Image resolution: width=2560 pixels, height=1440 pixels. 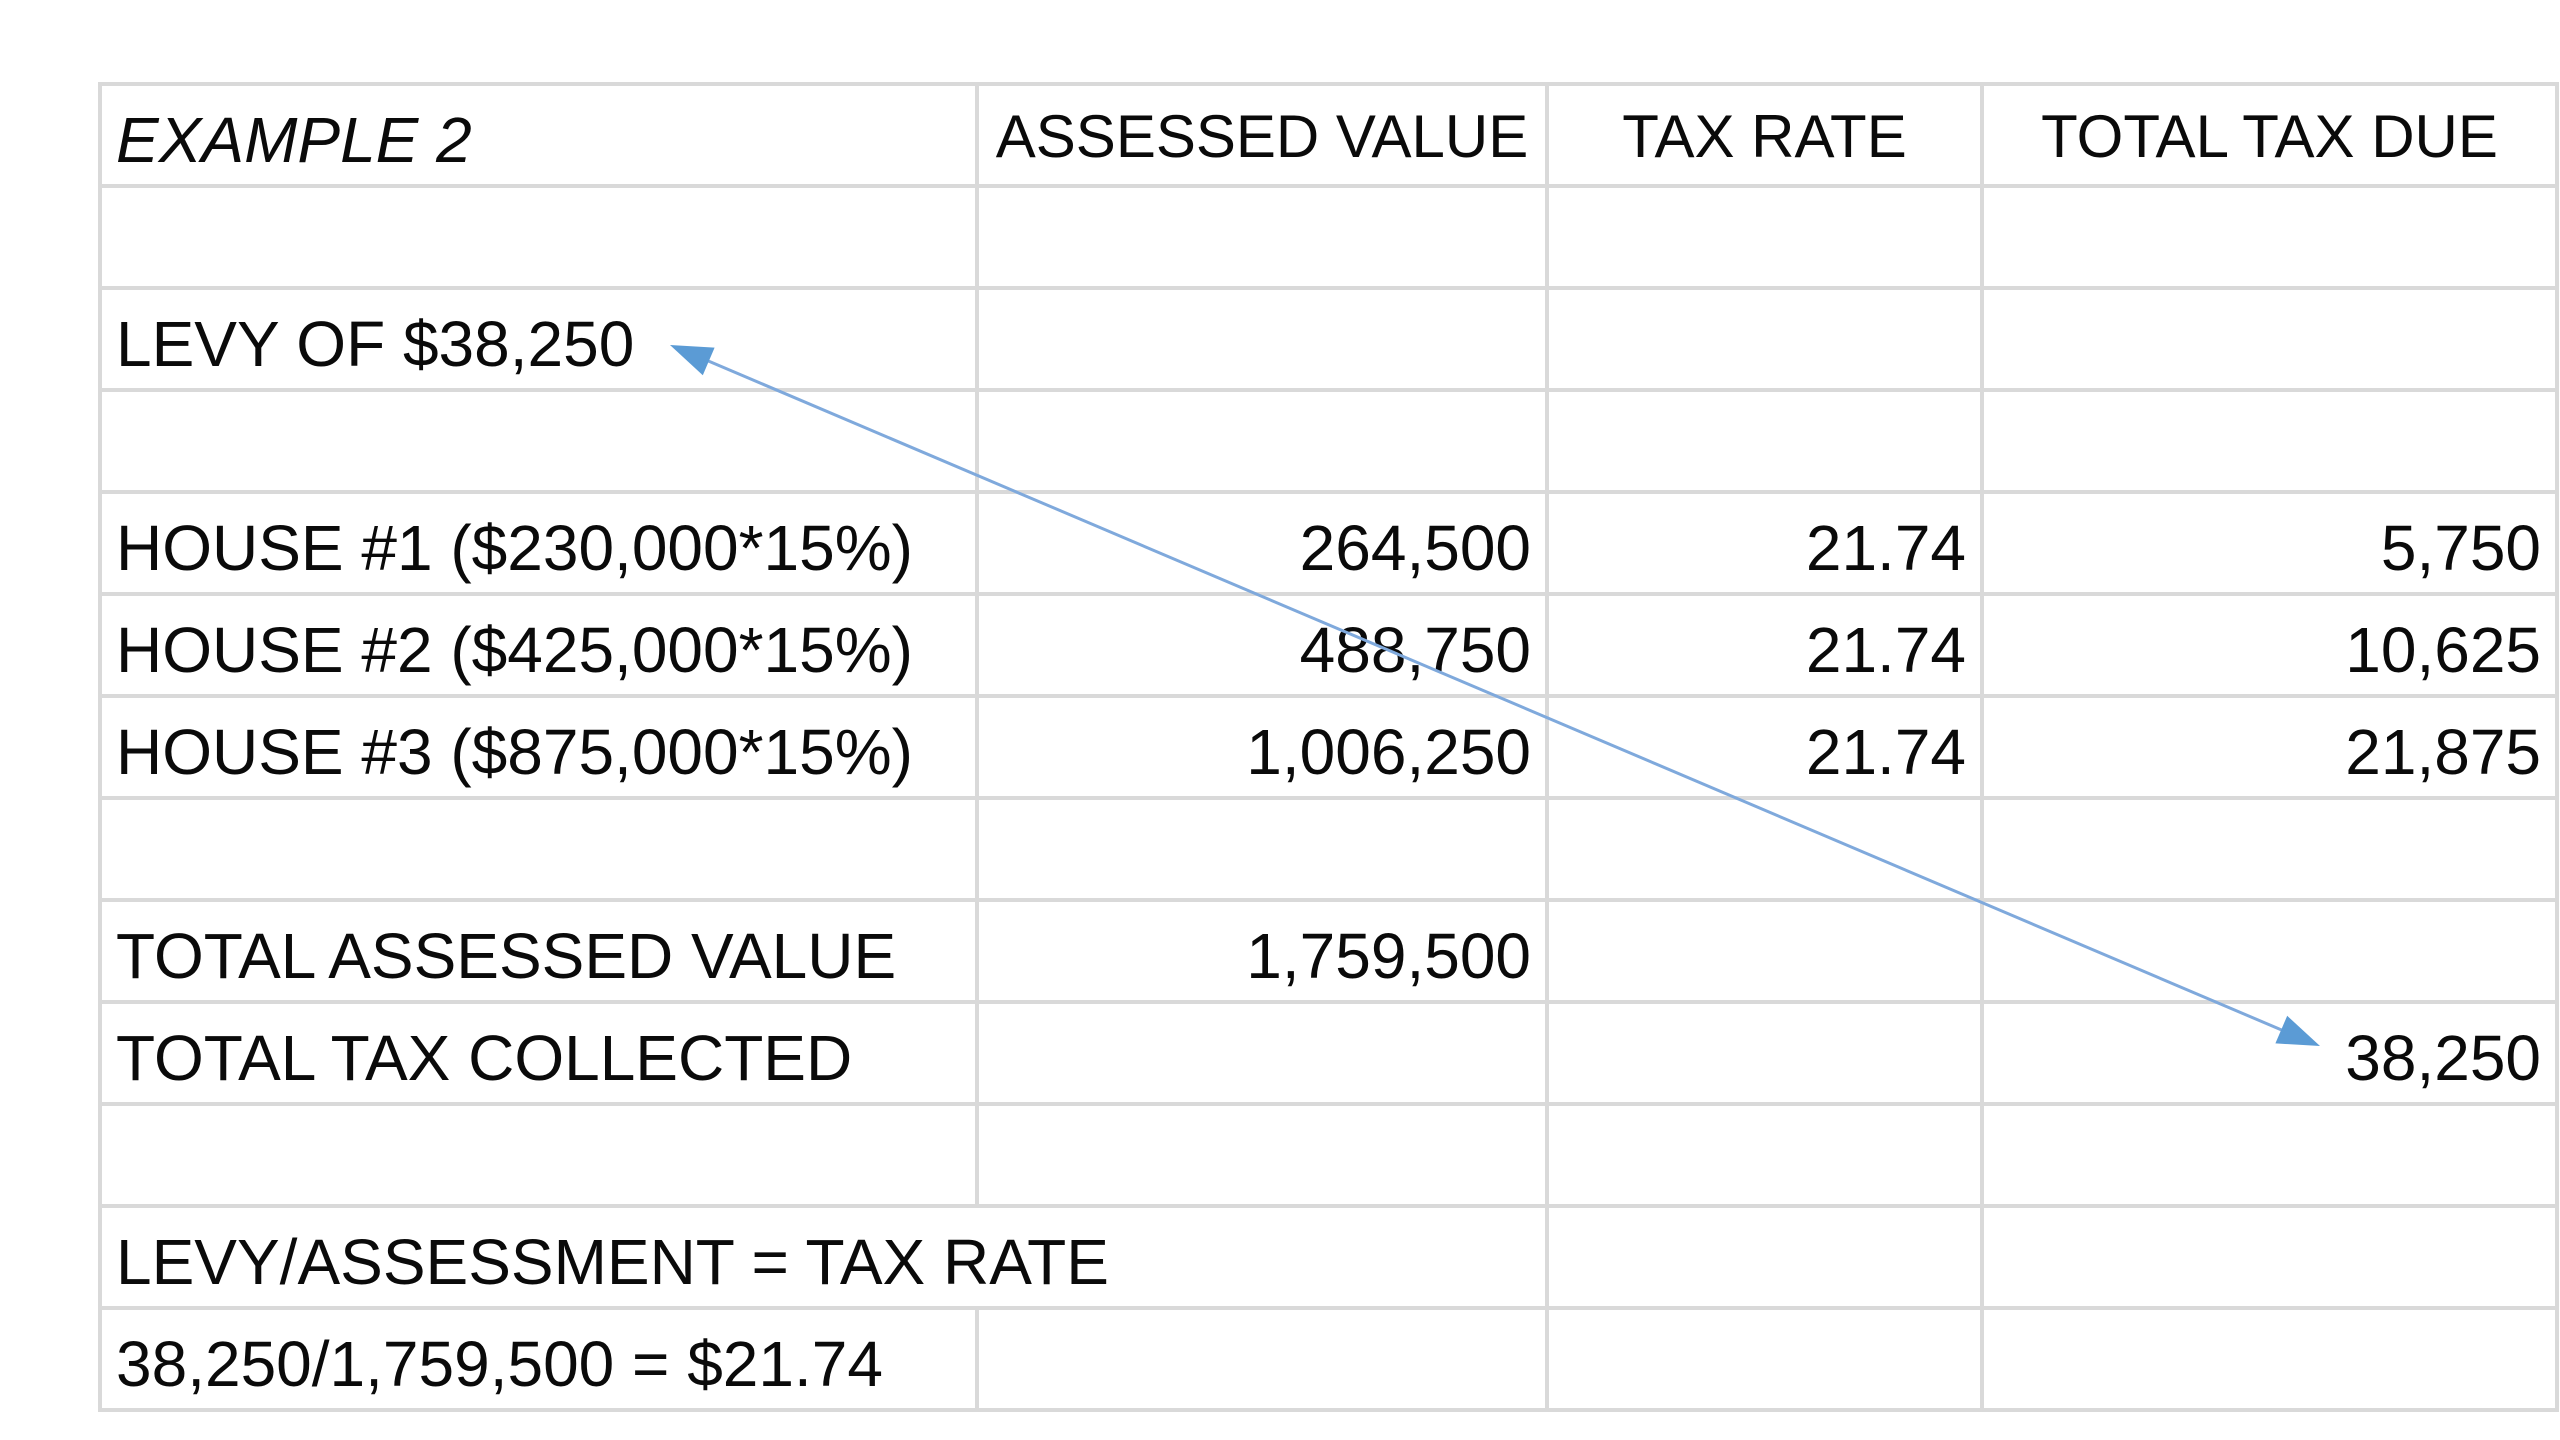 I want to click on cell-house2-assessed-value: 488,750, so click(x=1262, y=645).